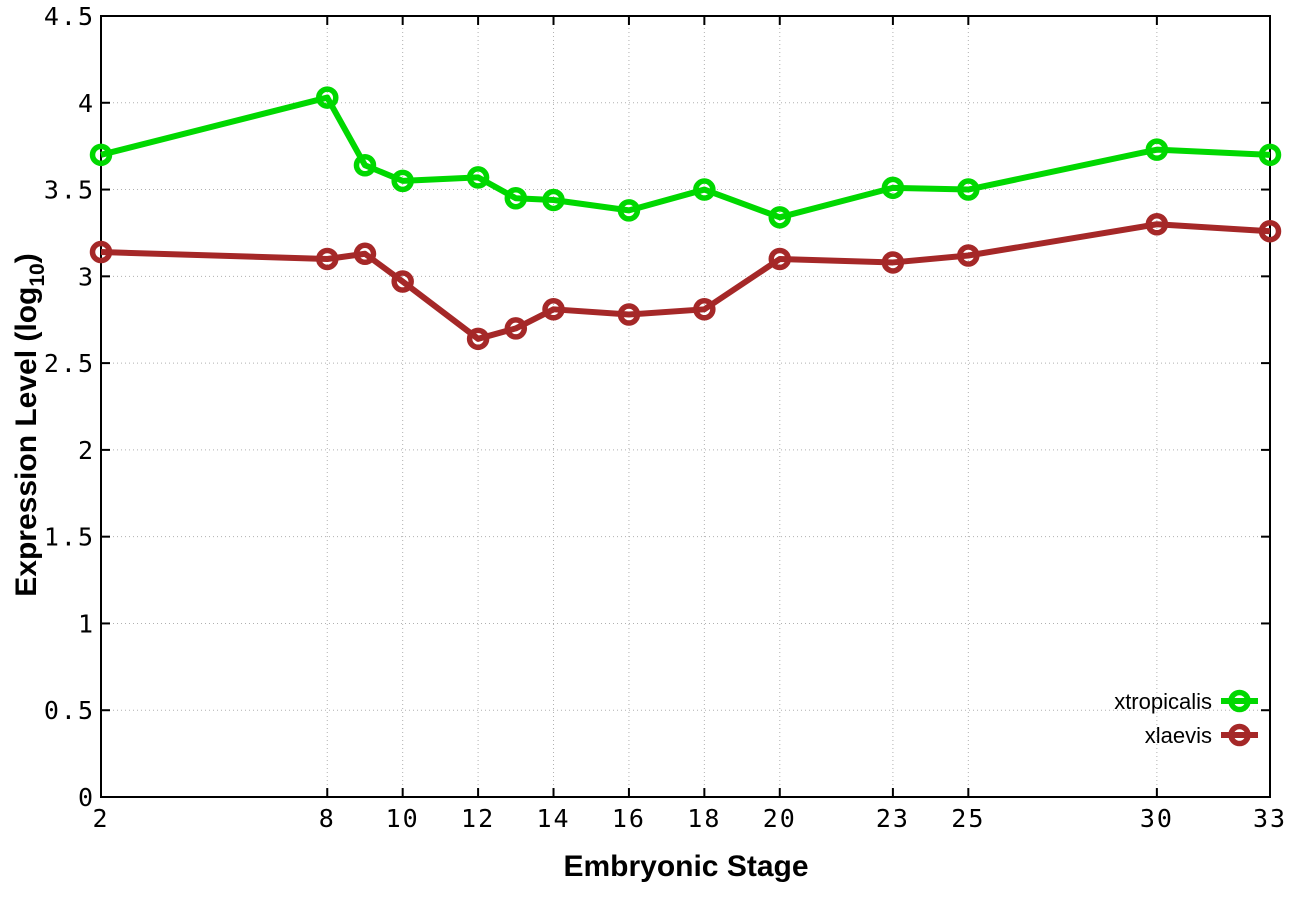 This screenshot has height=907, width=1296. What do you see at coordinates (69, 363) in the screenshot?
I see `y-tick-label: 2.5` at bounding box center [69, 363].